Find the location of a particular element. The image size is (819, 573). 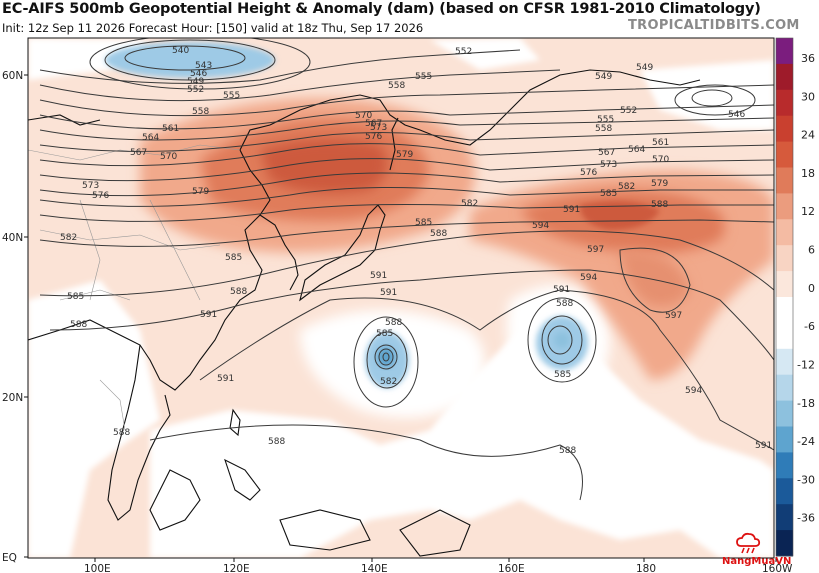

contour-label-585d: 585 is located at coordinates (384, 334).